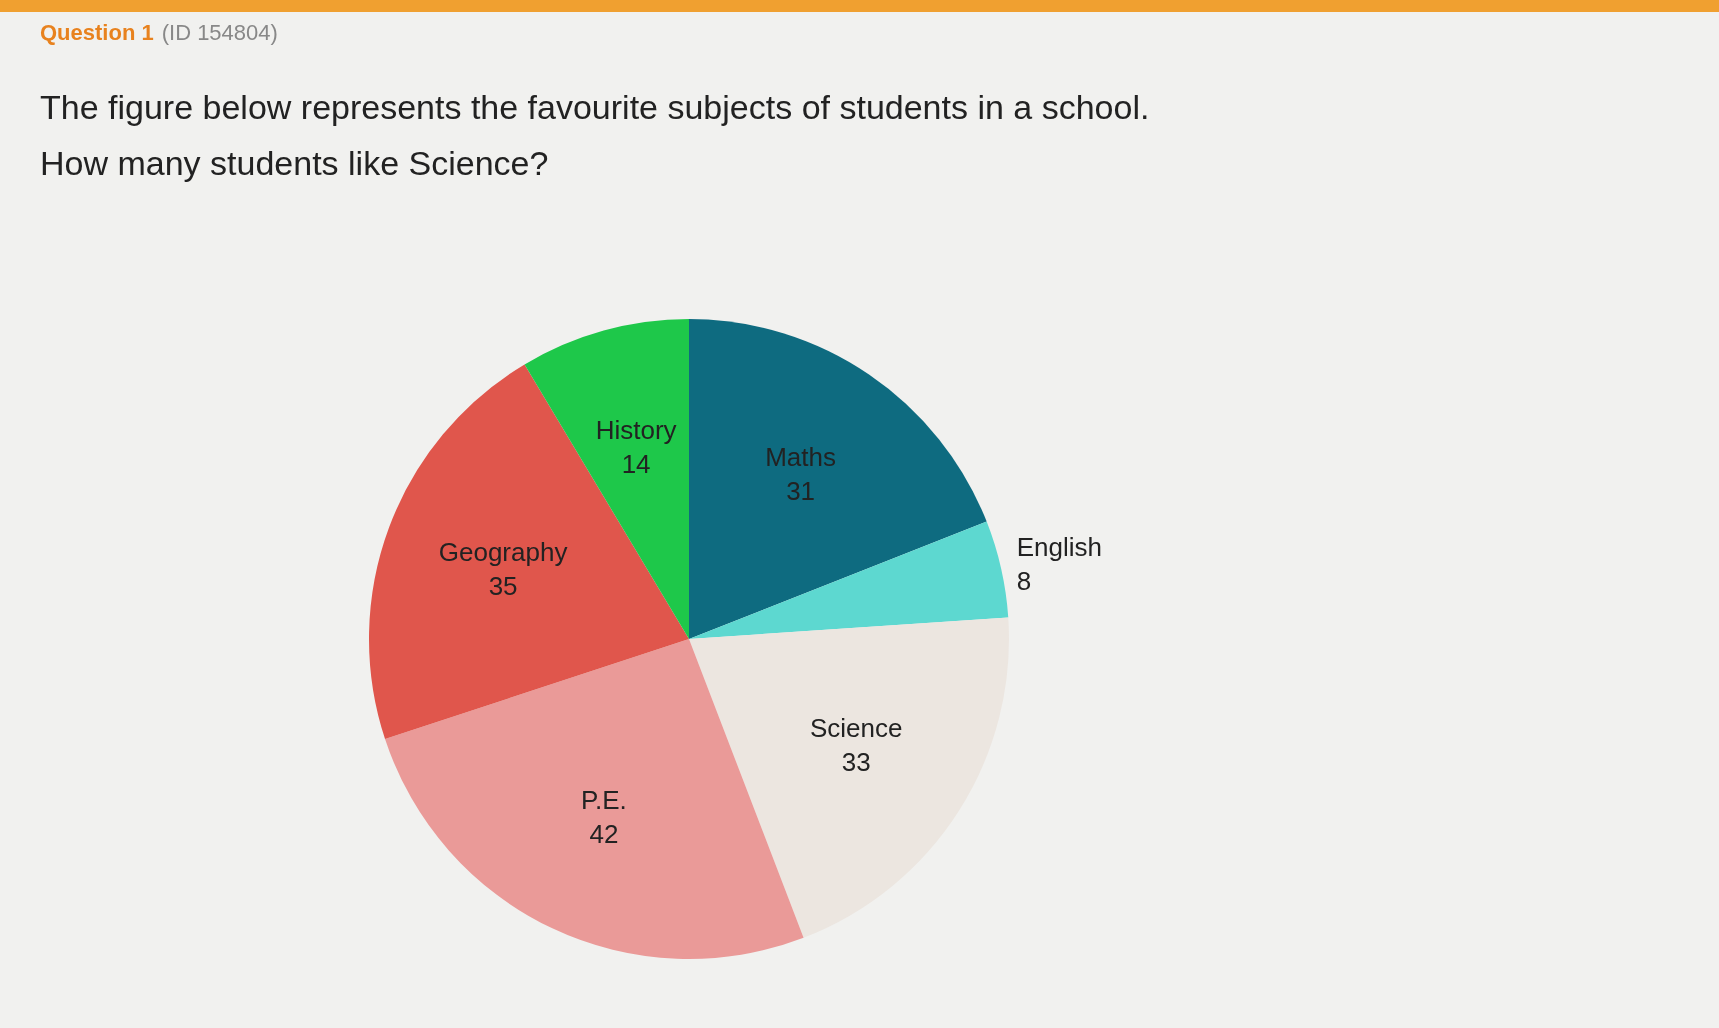 The image size is (1719, 1028). What do you see at coordinates (801, 457) in the screenshot?
I see `slice-label: Maths` at bounding box center [801, 457].